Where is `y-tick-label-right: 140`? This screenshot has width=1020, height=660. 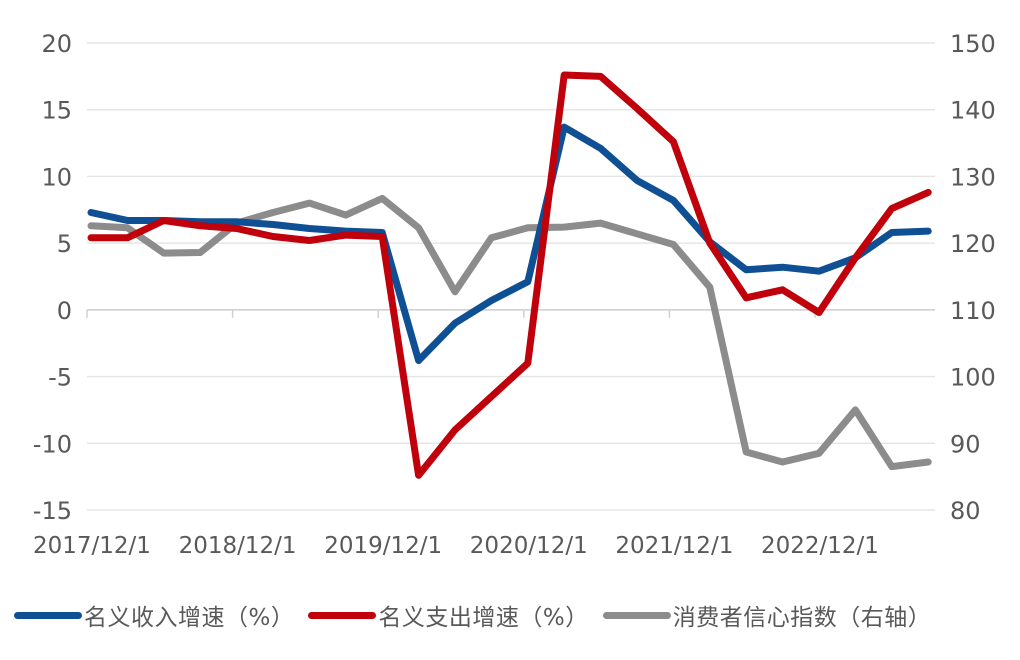 y-tick-label-right: 140 is located at coordinates (973, 111).